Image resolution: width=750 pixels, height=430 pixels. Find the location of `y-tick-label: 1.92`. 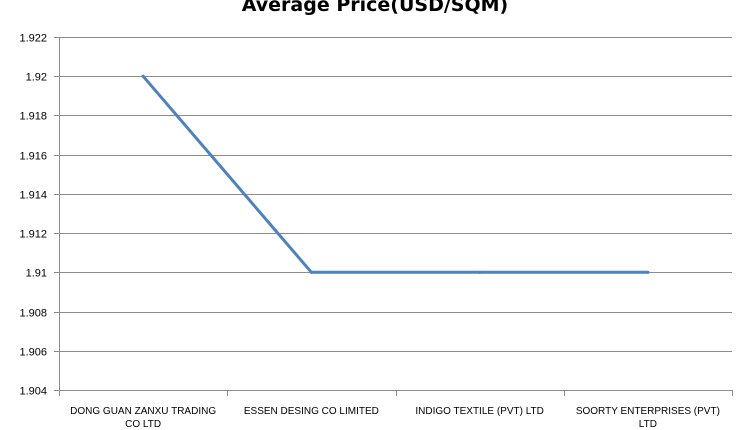

y-tick-label: 1.92 is located at coordinates (36, 78).